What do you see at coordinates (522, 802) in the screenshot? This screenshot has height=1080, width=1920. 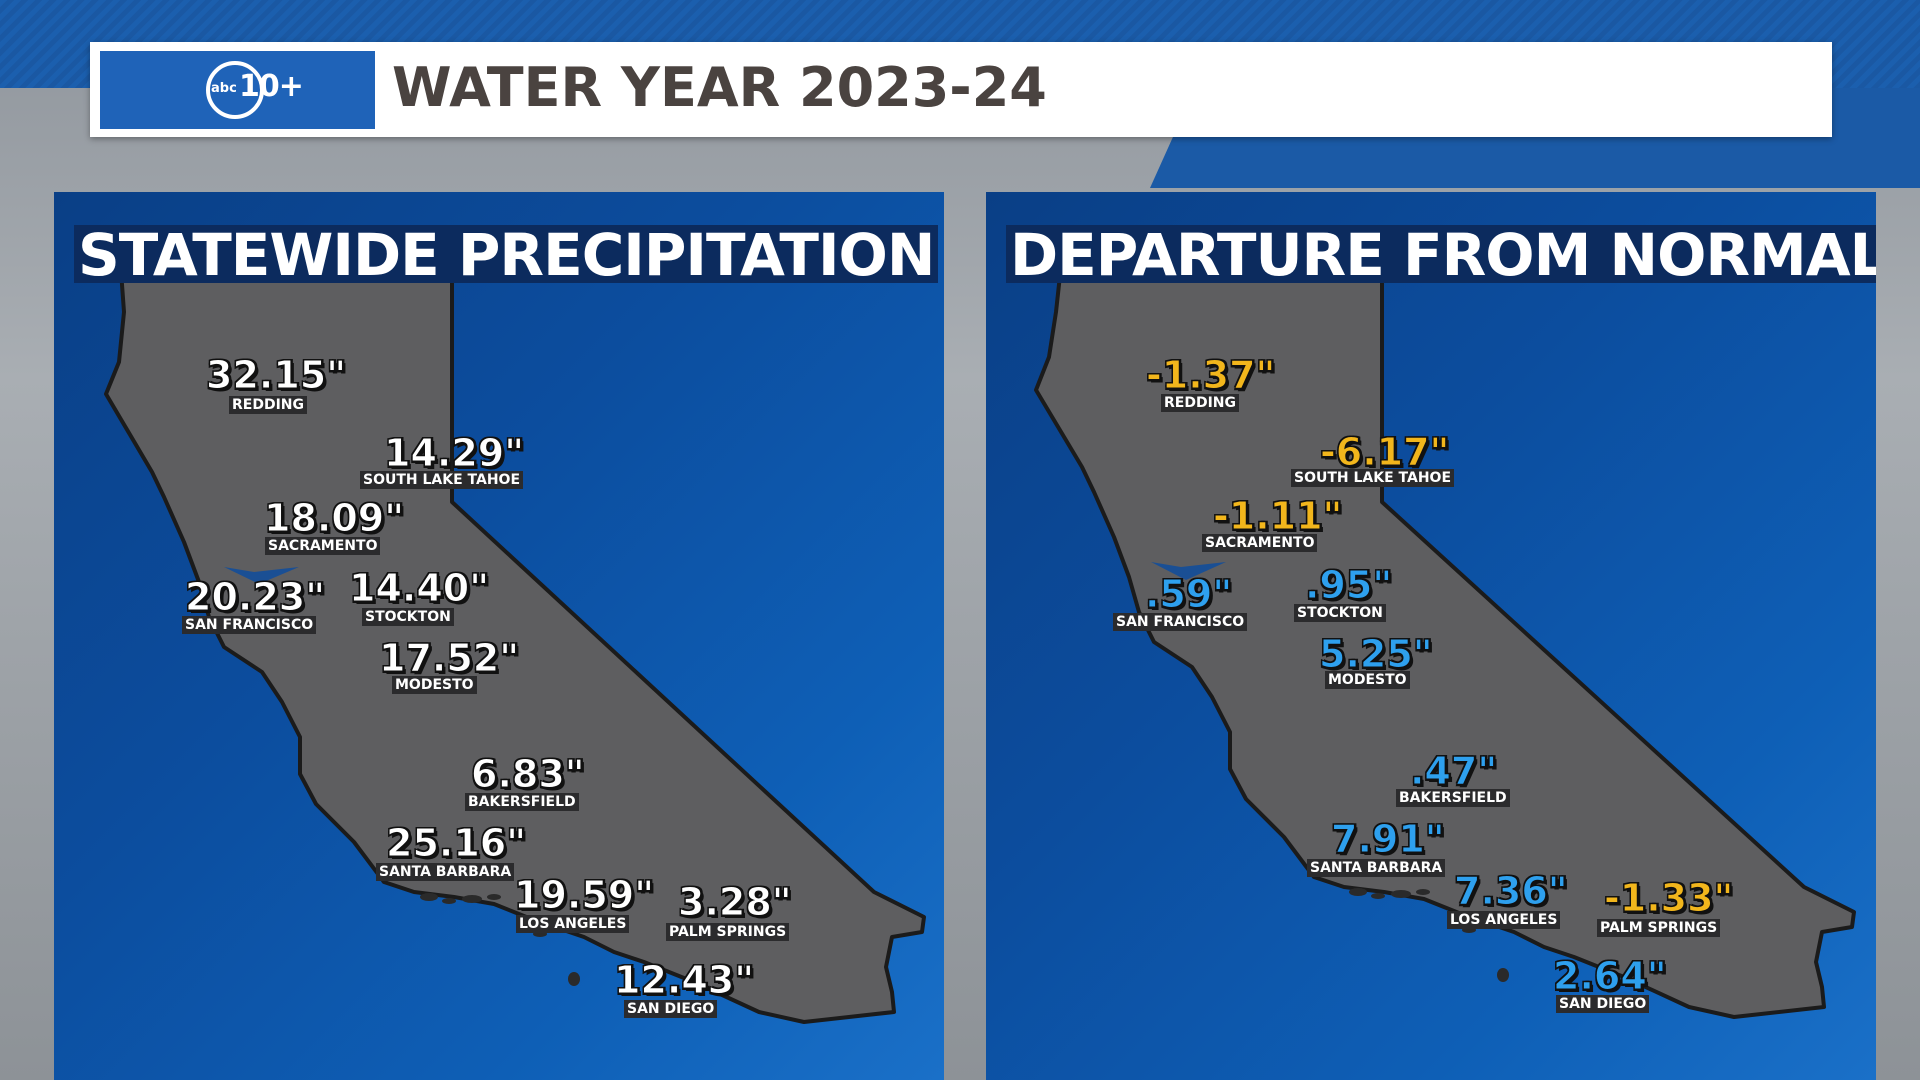 I see `precip-city-bakersfield: BAKERSFIELD` at bounding box center [522, 802].